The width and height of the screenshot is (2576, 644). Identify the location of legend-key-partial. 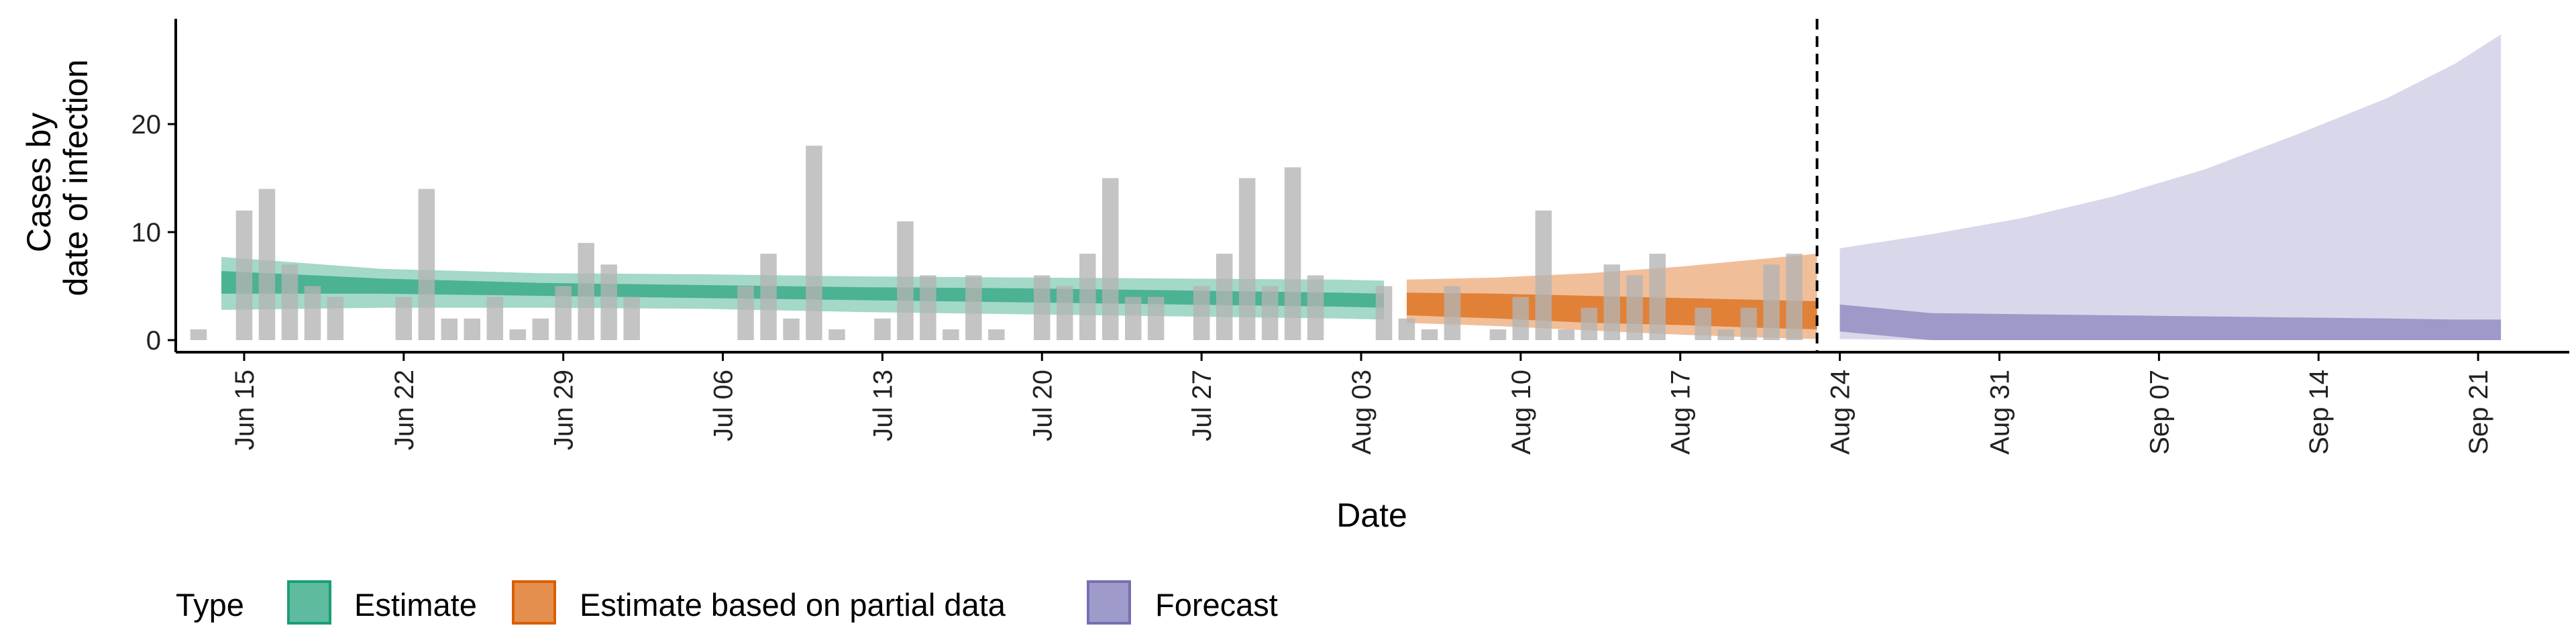
(534, 602).